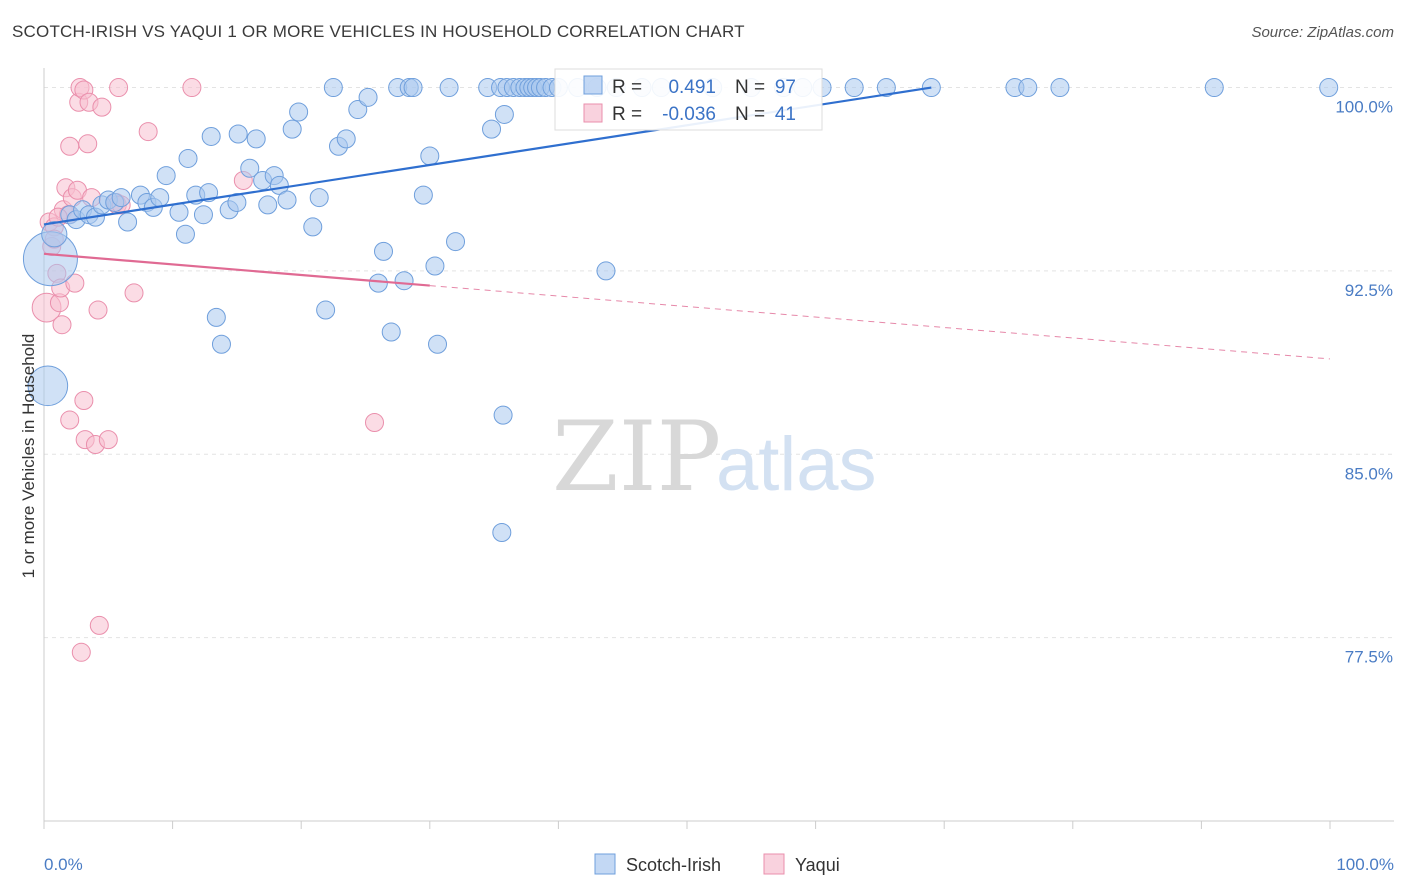 Image resolution: width=1406 pixels, height=892 pixels. Describe the element at coordinates (636, 457) in the screenshot. I see `watermark-zip: ZIP` at that location.